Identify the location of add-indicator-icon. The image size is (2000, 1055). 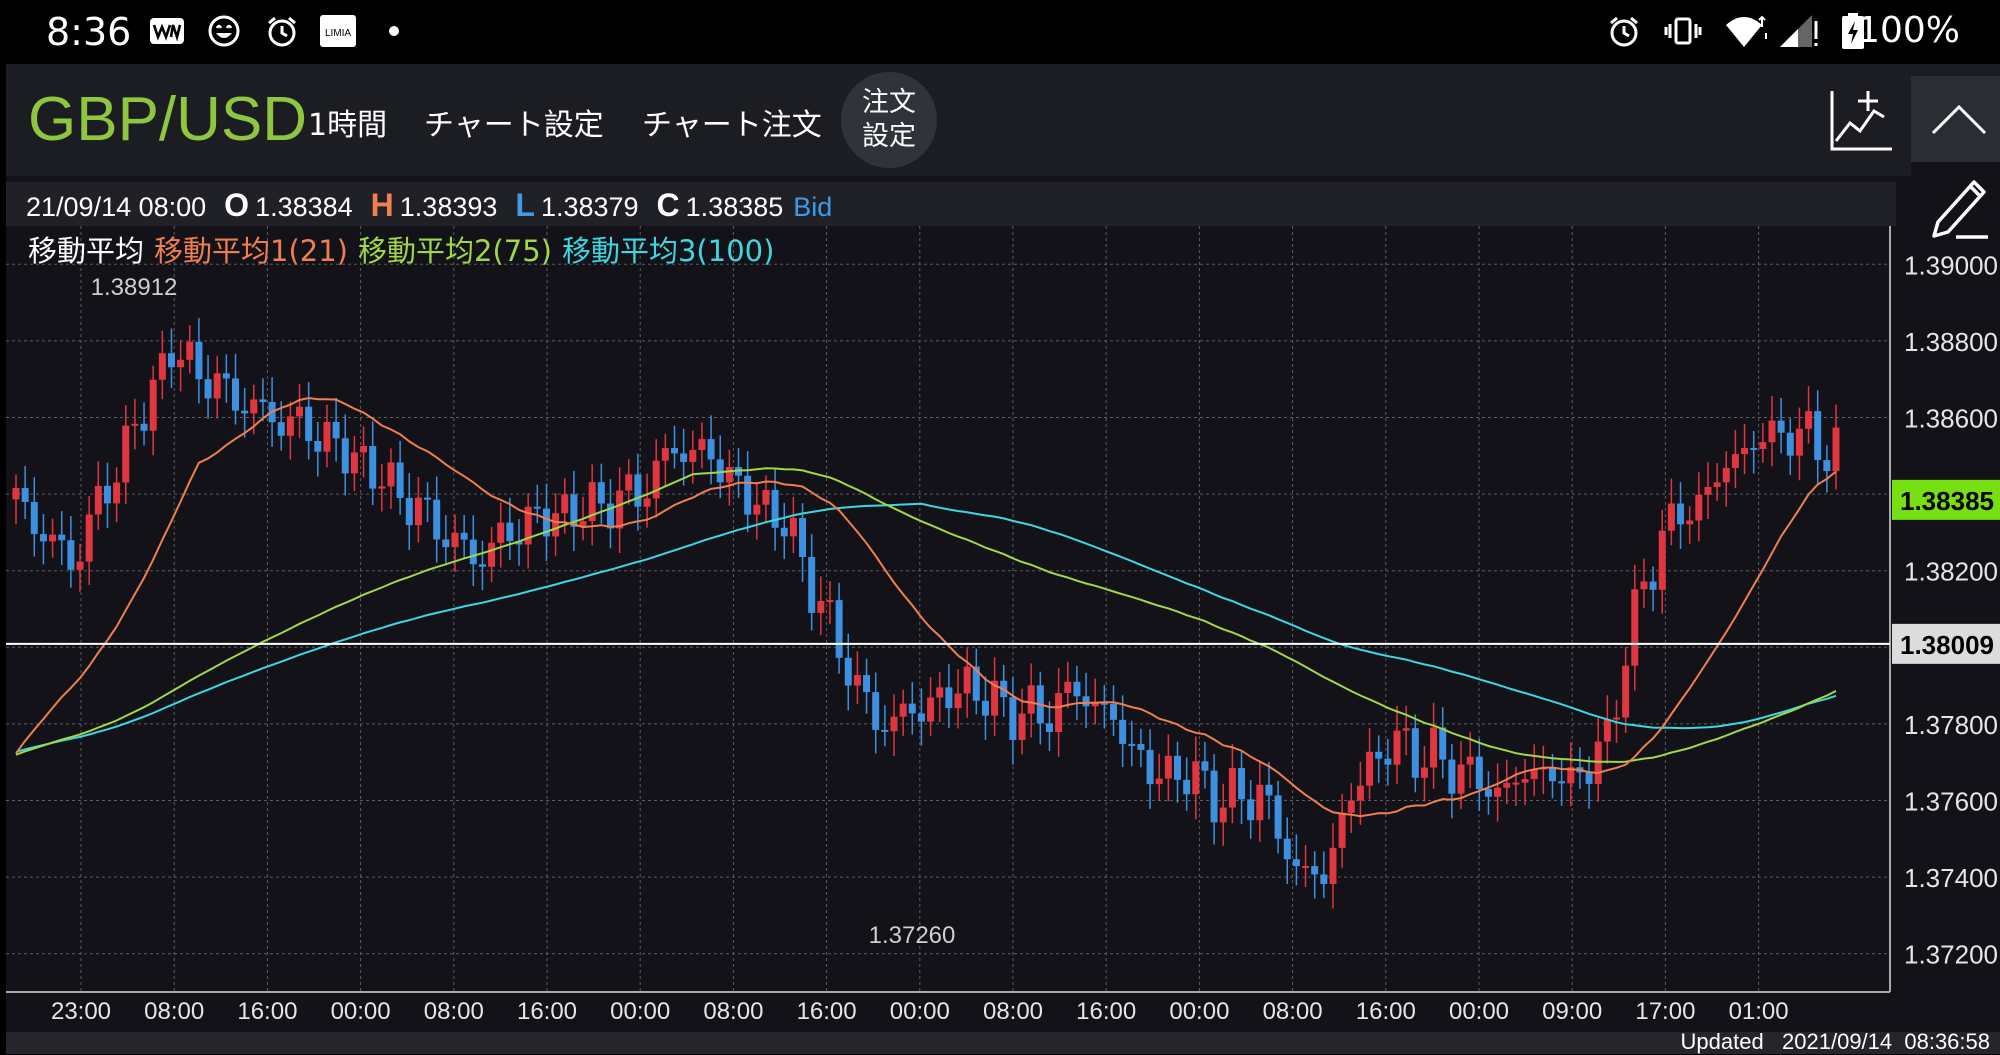
(1861, 120).